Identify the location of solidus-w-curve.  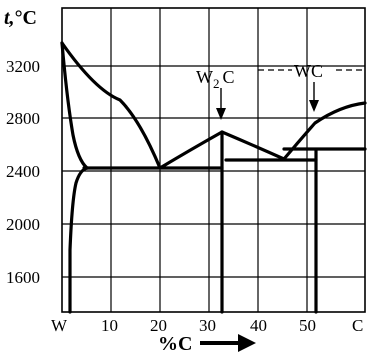
(74, 105).